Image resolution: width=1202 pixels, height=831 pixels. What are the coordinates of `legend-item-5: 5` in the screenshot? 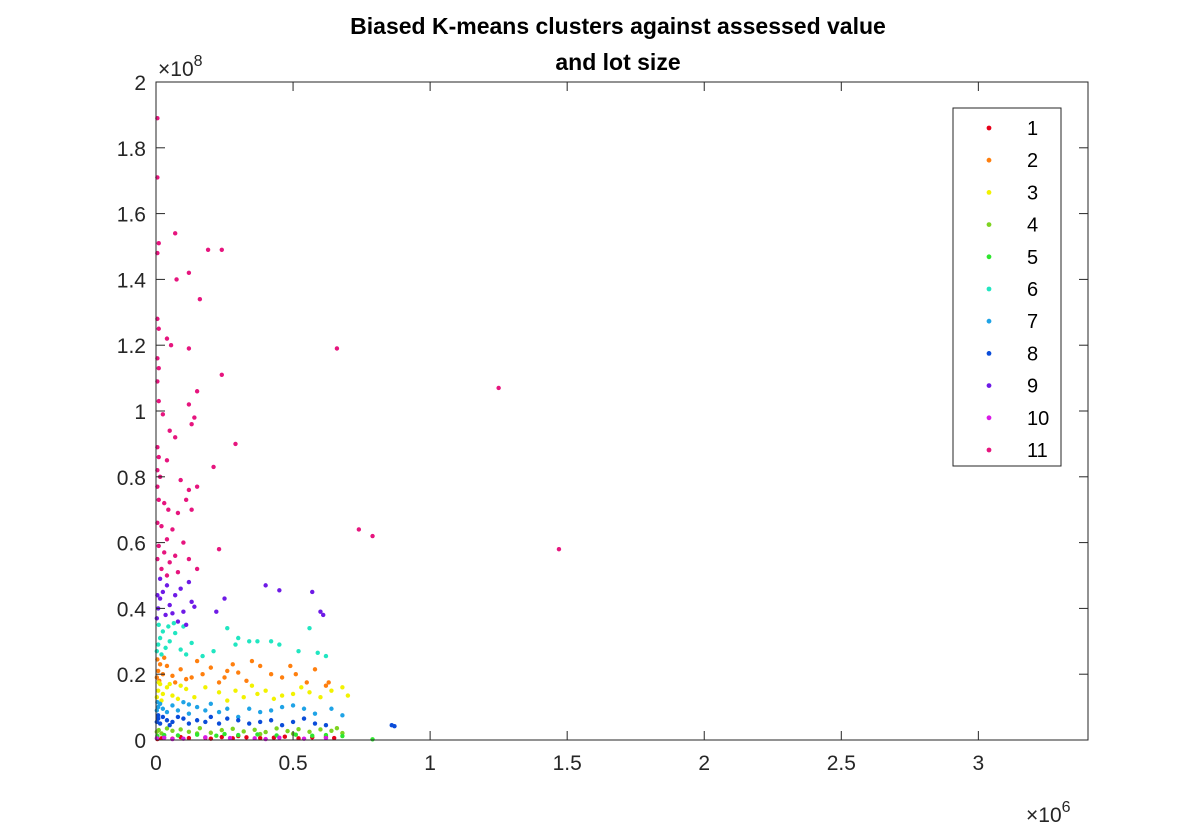 It's located at (1012, 258).